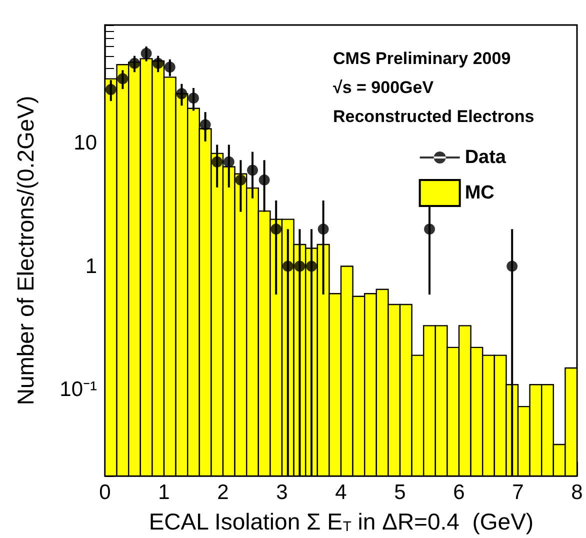 The width and height of the screenshot is (586, 538). I want to click on x-tick-label: 1, so click(164, 492).